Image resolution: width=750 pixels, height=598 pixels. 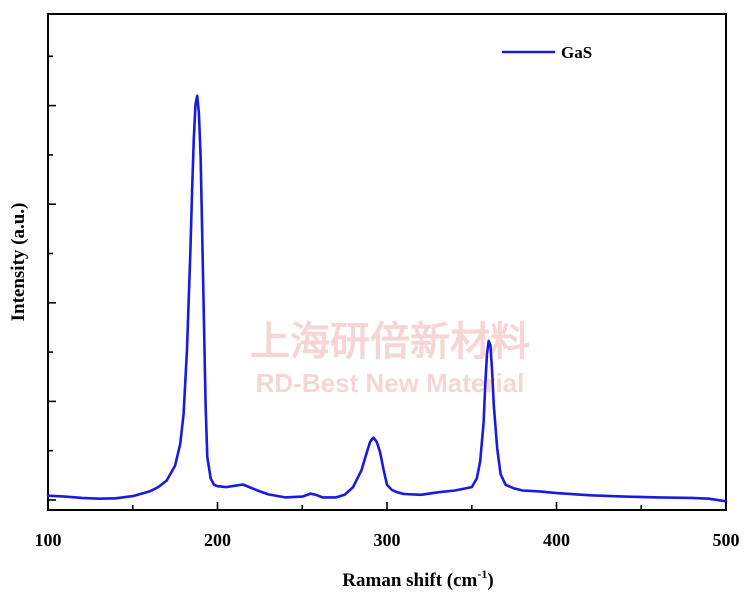 What do you see at coordinates (417, 579) in the screenshot?
I see `x-axis-title: Raman shift (cm-1)` at bounding box center [417, 579].